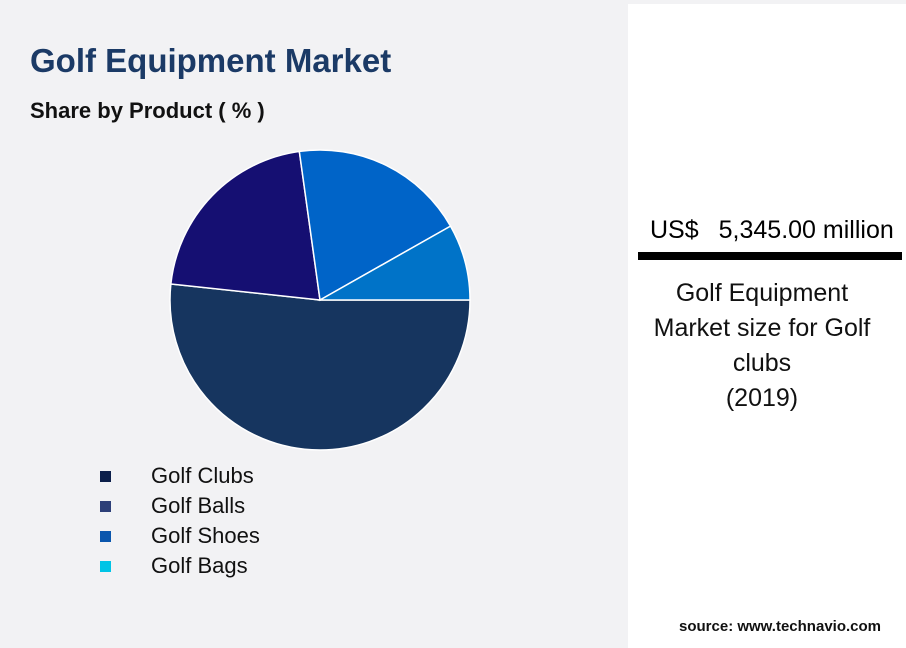 The height and width of the screenshot is (648, 906). Describe the element at coordinates (762, 293) in the screenshot. I see `desc-line: Golf Equipment` at that location.